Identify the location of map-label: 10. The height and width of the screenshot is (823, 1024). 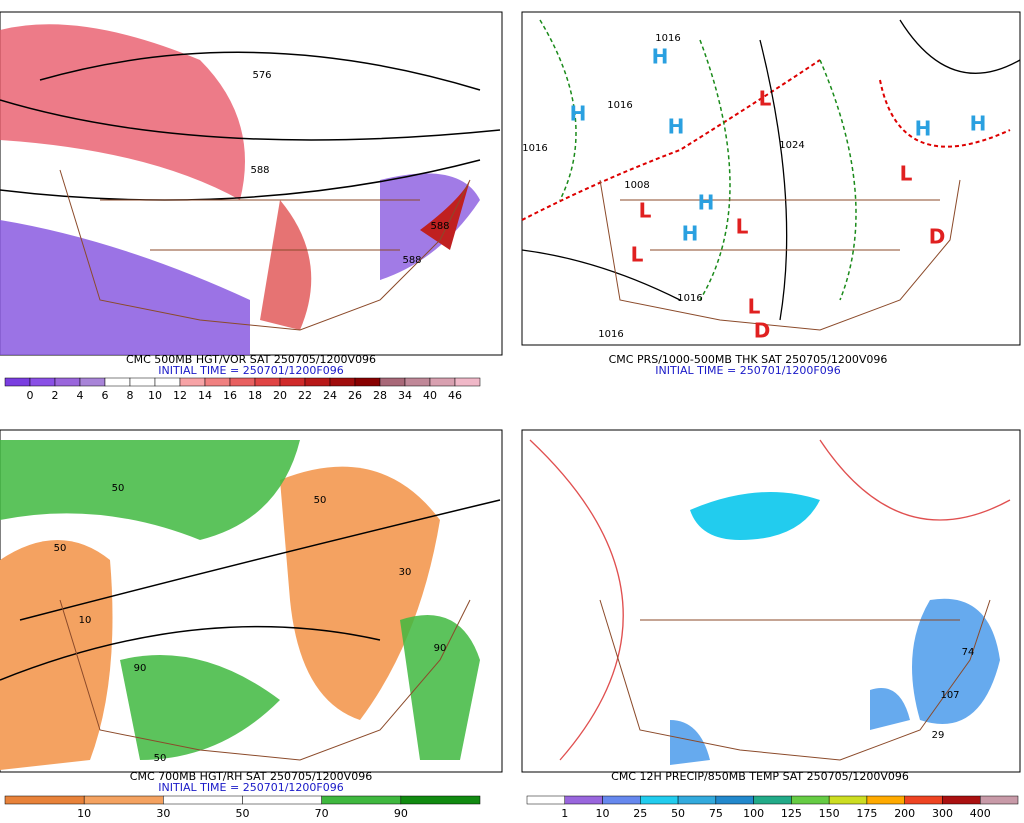
(85, 620).